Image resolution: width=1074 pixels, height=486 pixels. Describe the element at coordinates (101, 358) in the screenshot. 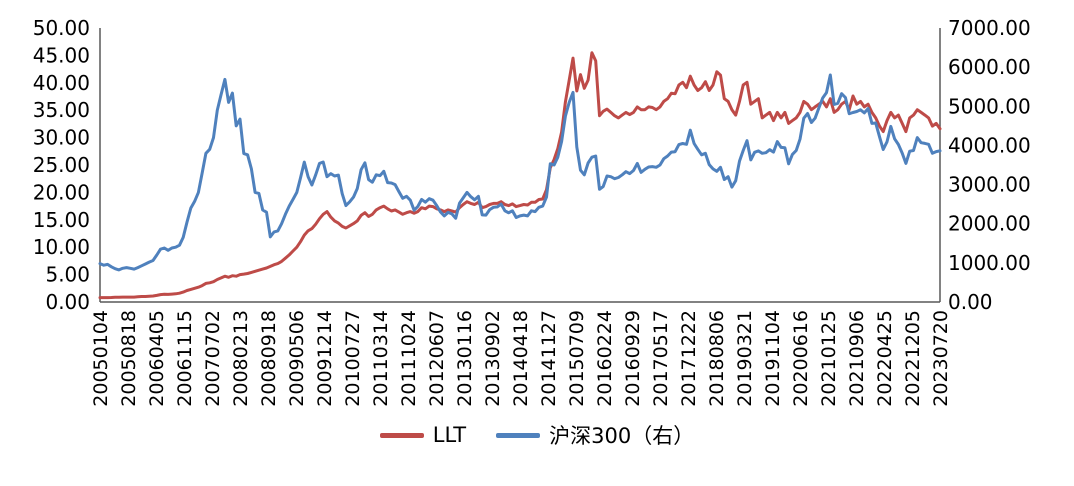

I see `x-axis-tick-label: 20050104` at that location.